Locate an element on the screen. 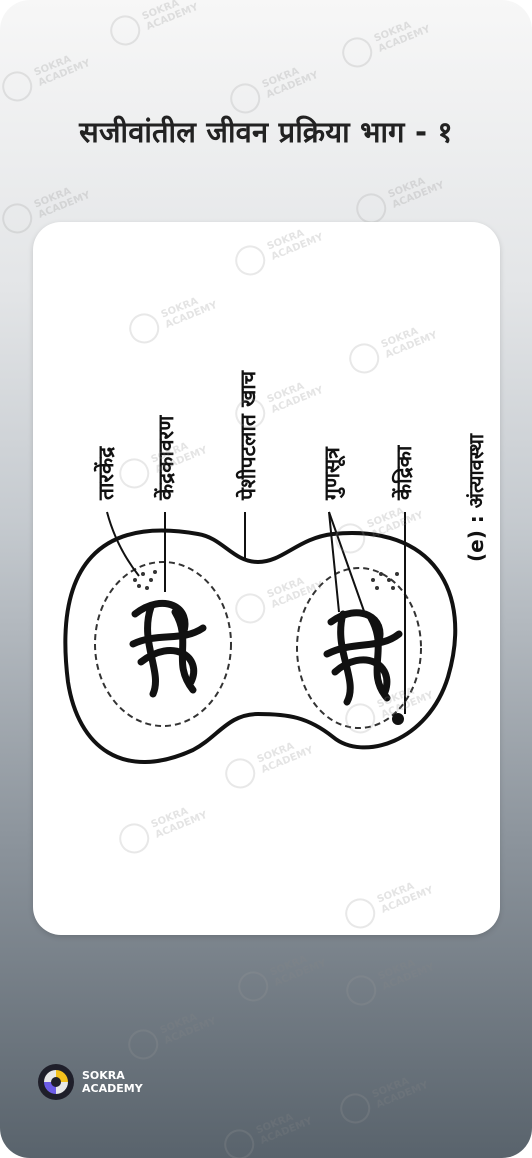 This screenshot has width=532, height=1158. nuclear-envelope-left is located at coordinates (163, 644).